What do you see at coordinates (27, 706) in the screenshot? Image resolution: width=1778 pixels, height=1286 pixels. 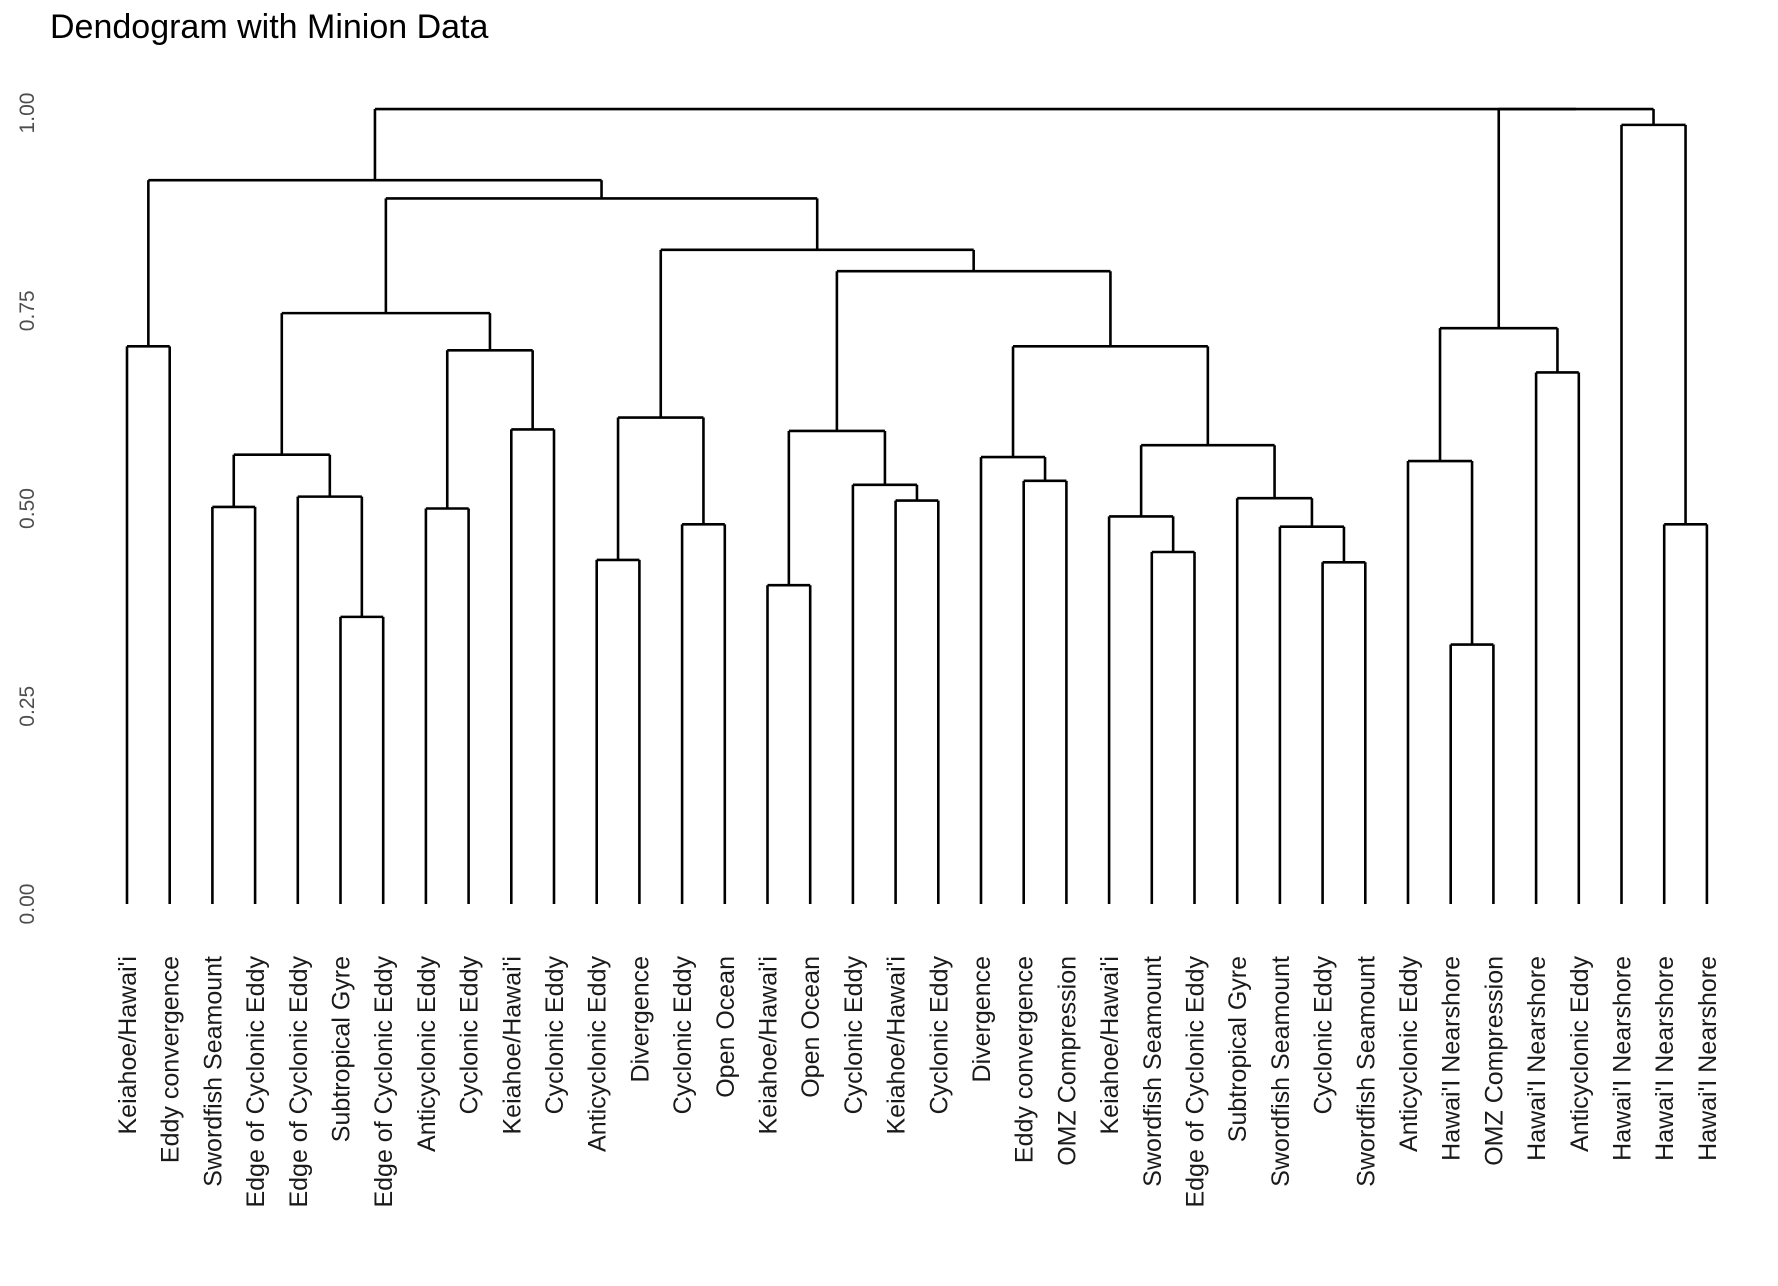 I see `y-tick-label: 0.25` at bounding box center [27, 706].